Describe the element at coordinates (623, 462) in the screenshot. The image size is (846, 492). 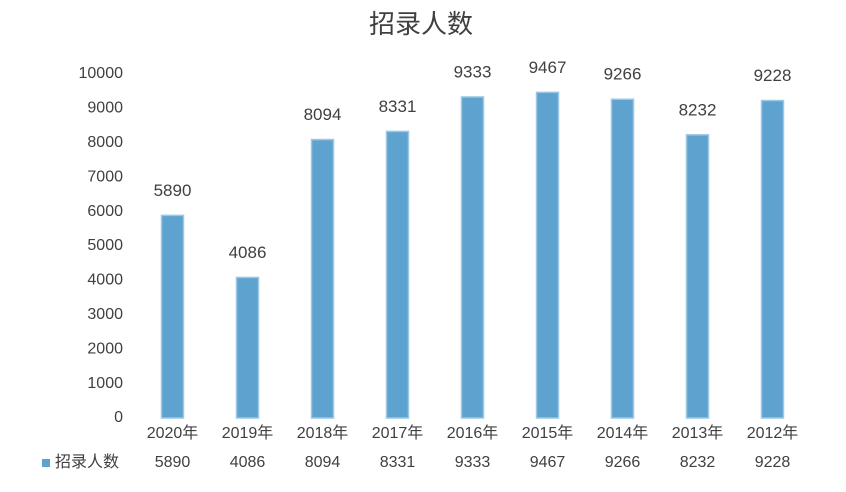
I see `table-value: 9266` at that location.